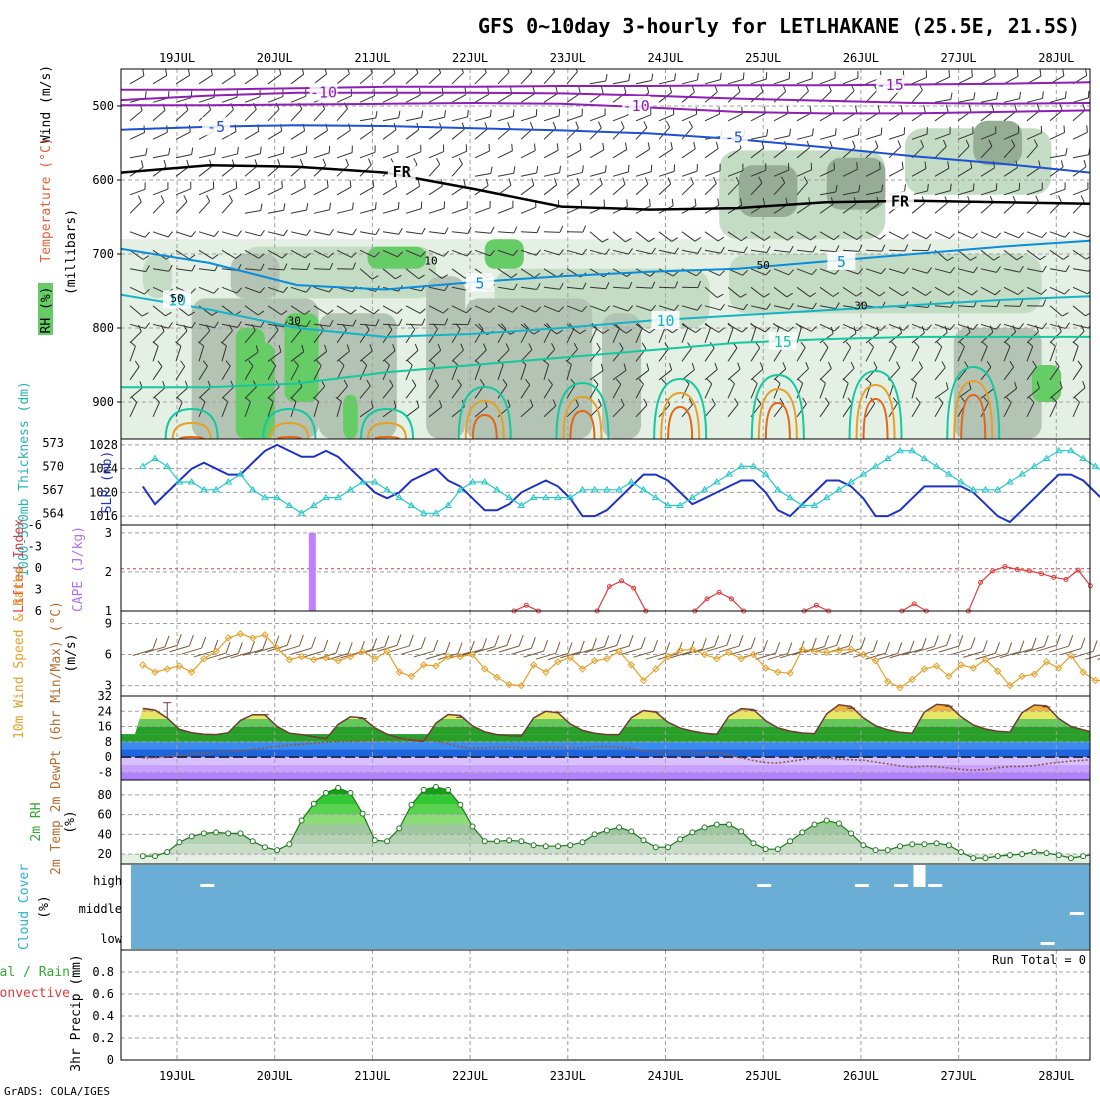 The height and width of the screenshot is (1100, 1100). What do you see at coordinates (526, 608) in the screenshot?
I see `lifted-index-line` at bounding box center [526, 608].